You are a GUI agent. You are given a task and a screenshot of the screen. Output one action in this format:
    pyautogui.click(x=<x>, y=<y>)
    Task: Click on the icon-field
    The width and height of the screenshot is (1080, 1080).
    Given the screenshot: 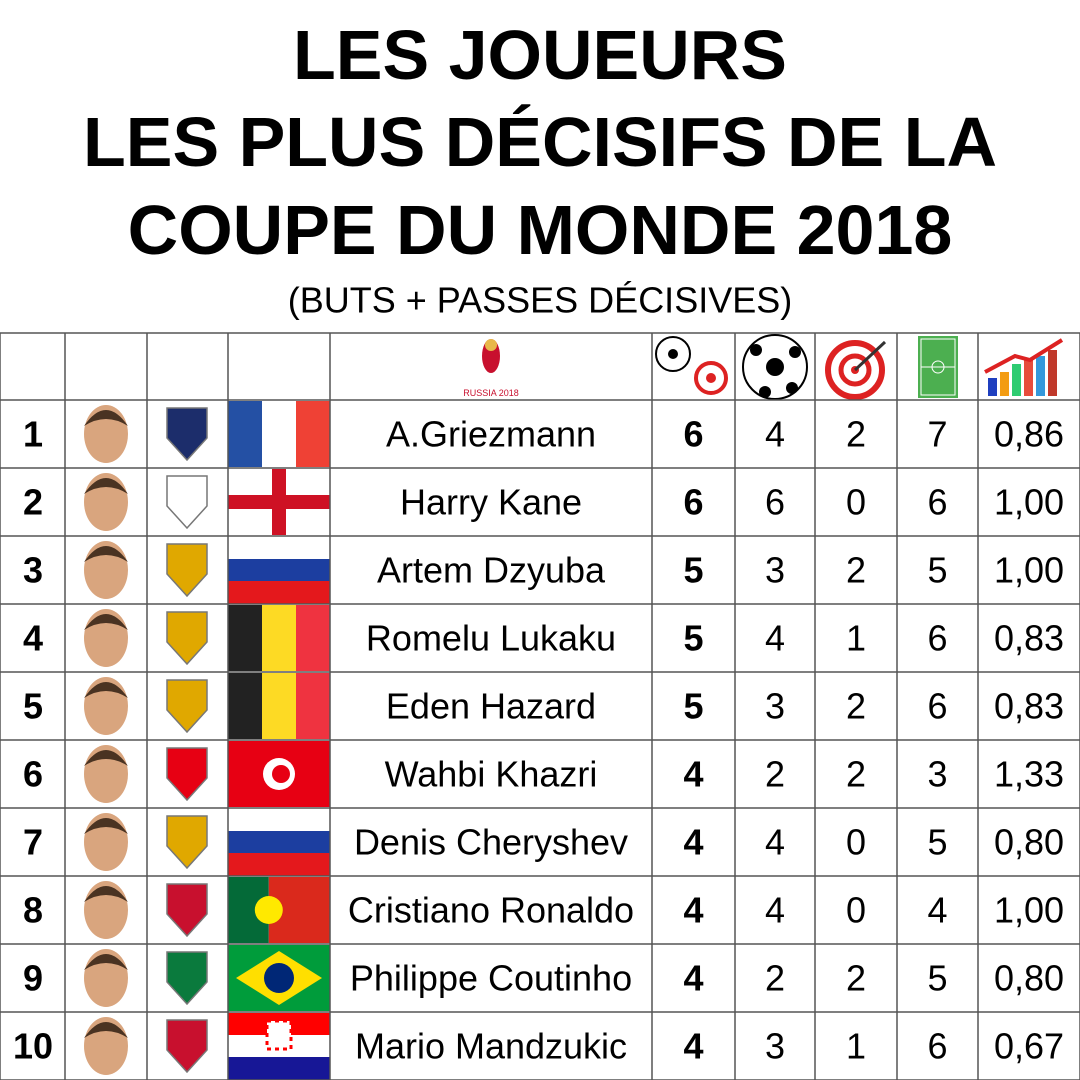 What is the action you would take?
    pyautogui.click(x=938, y=367)
    